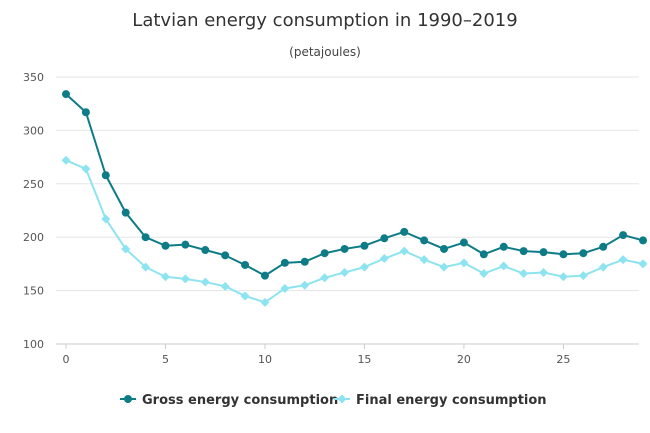 The height and width of the screenshot is (433, 650). I want to click on x-tick-label-5: 5, so click(165, 359).